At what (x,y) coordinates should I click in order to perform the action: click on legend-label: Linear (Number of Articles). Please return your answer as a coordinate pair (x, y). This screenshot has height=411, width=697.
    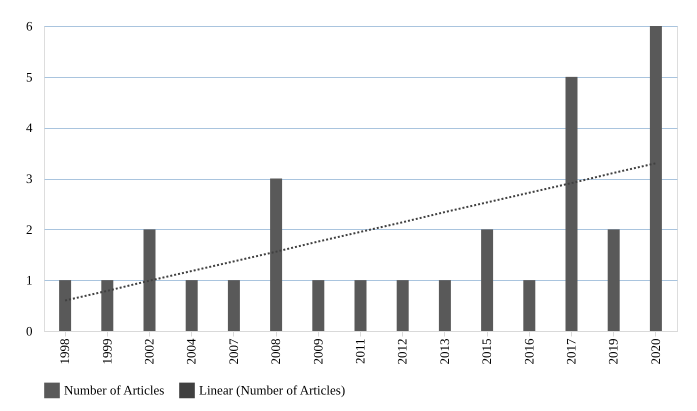
    Looking at the image, I should click on (272, 390).